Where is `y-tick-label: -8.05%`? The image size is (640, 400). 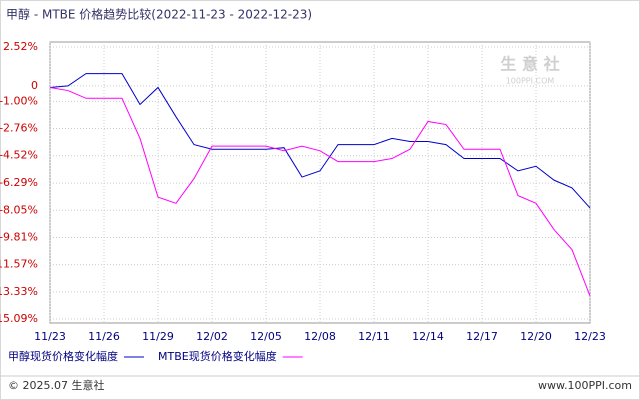
y-tick-label: -8.05% is located at coordinates (19, 209).